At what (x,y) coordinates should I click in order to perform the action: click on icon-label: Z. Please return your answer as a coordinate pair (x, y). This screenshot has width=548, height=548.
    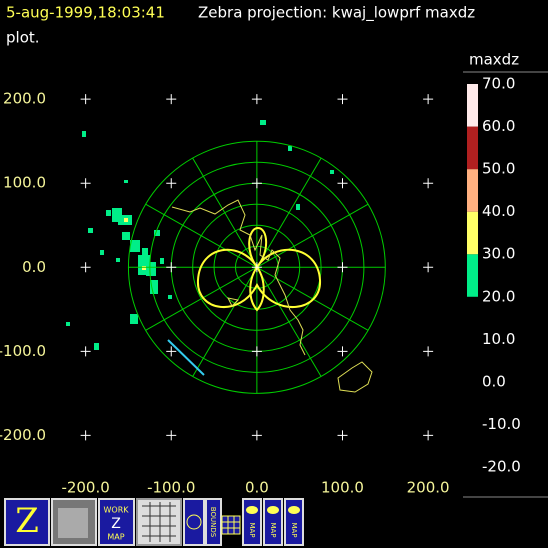
    Looking at the image, I should click on (116, 524).